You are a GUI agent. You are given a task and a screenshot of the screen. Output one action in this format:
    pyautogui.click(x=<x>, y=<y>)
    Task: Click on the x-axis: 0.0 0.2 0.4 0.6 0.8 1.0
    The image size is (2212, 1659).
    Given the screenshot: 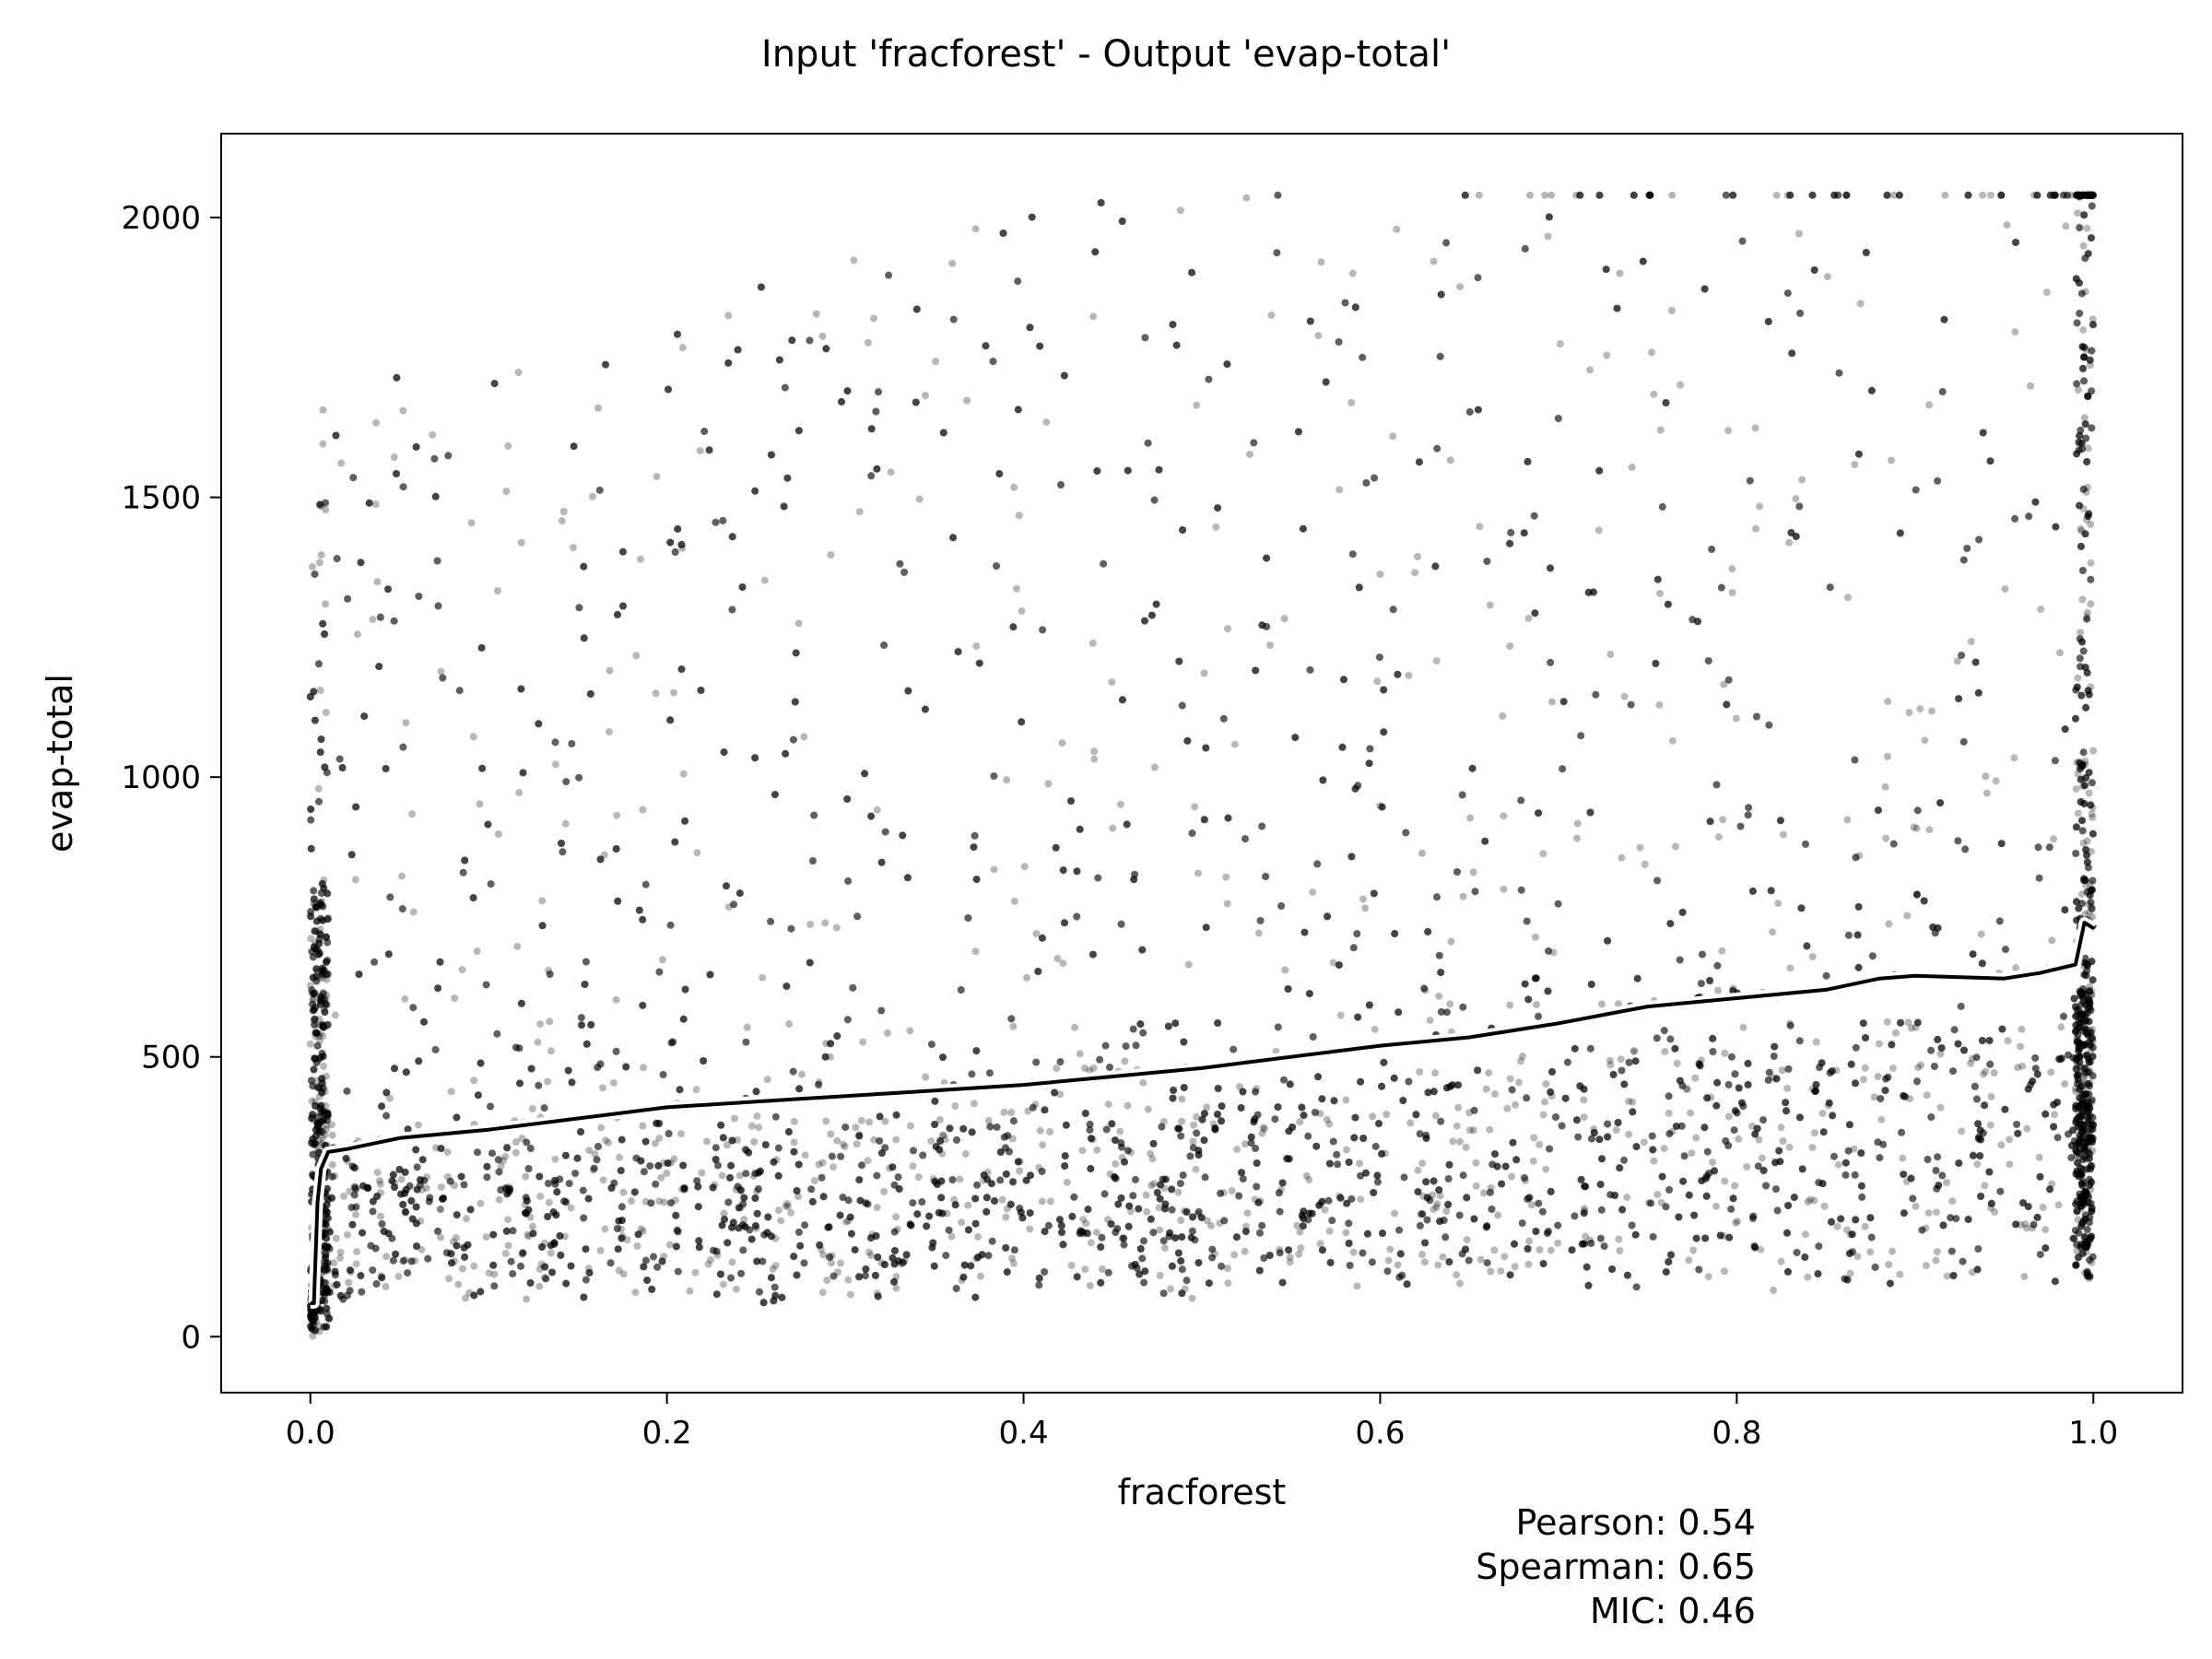 What is the action you would take?
    pyautogui.click(x=1202, y=1422)
    